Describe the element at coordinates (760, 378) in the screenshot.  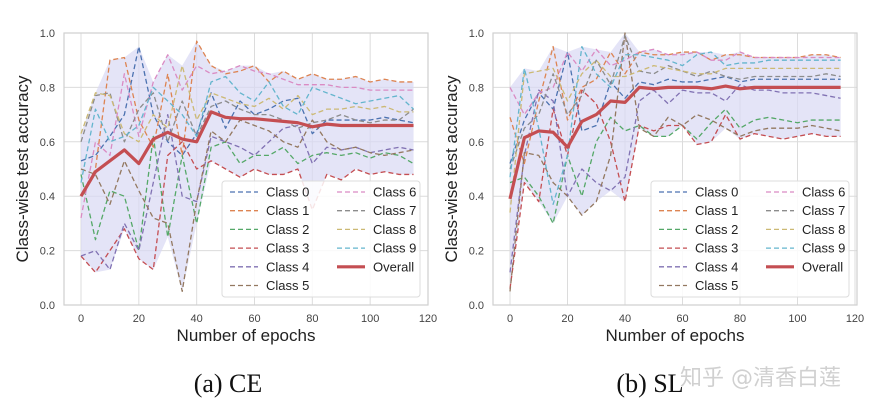
I see `watermark: 知乎 @清香白莲` at that location.